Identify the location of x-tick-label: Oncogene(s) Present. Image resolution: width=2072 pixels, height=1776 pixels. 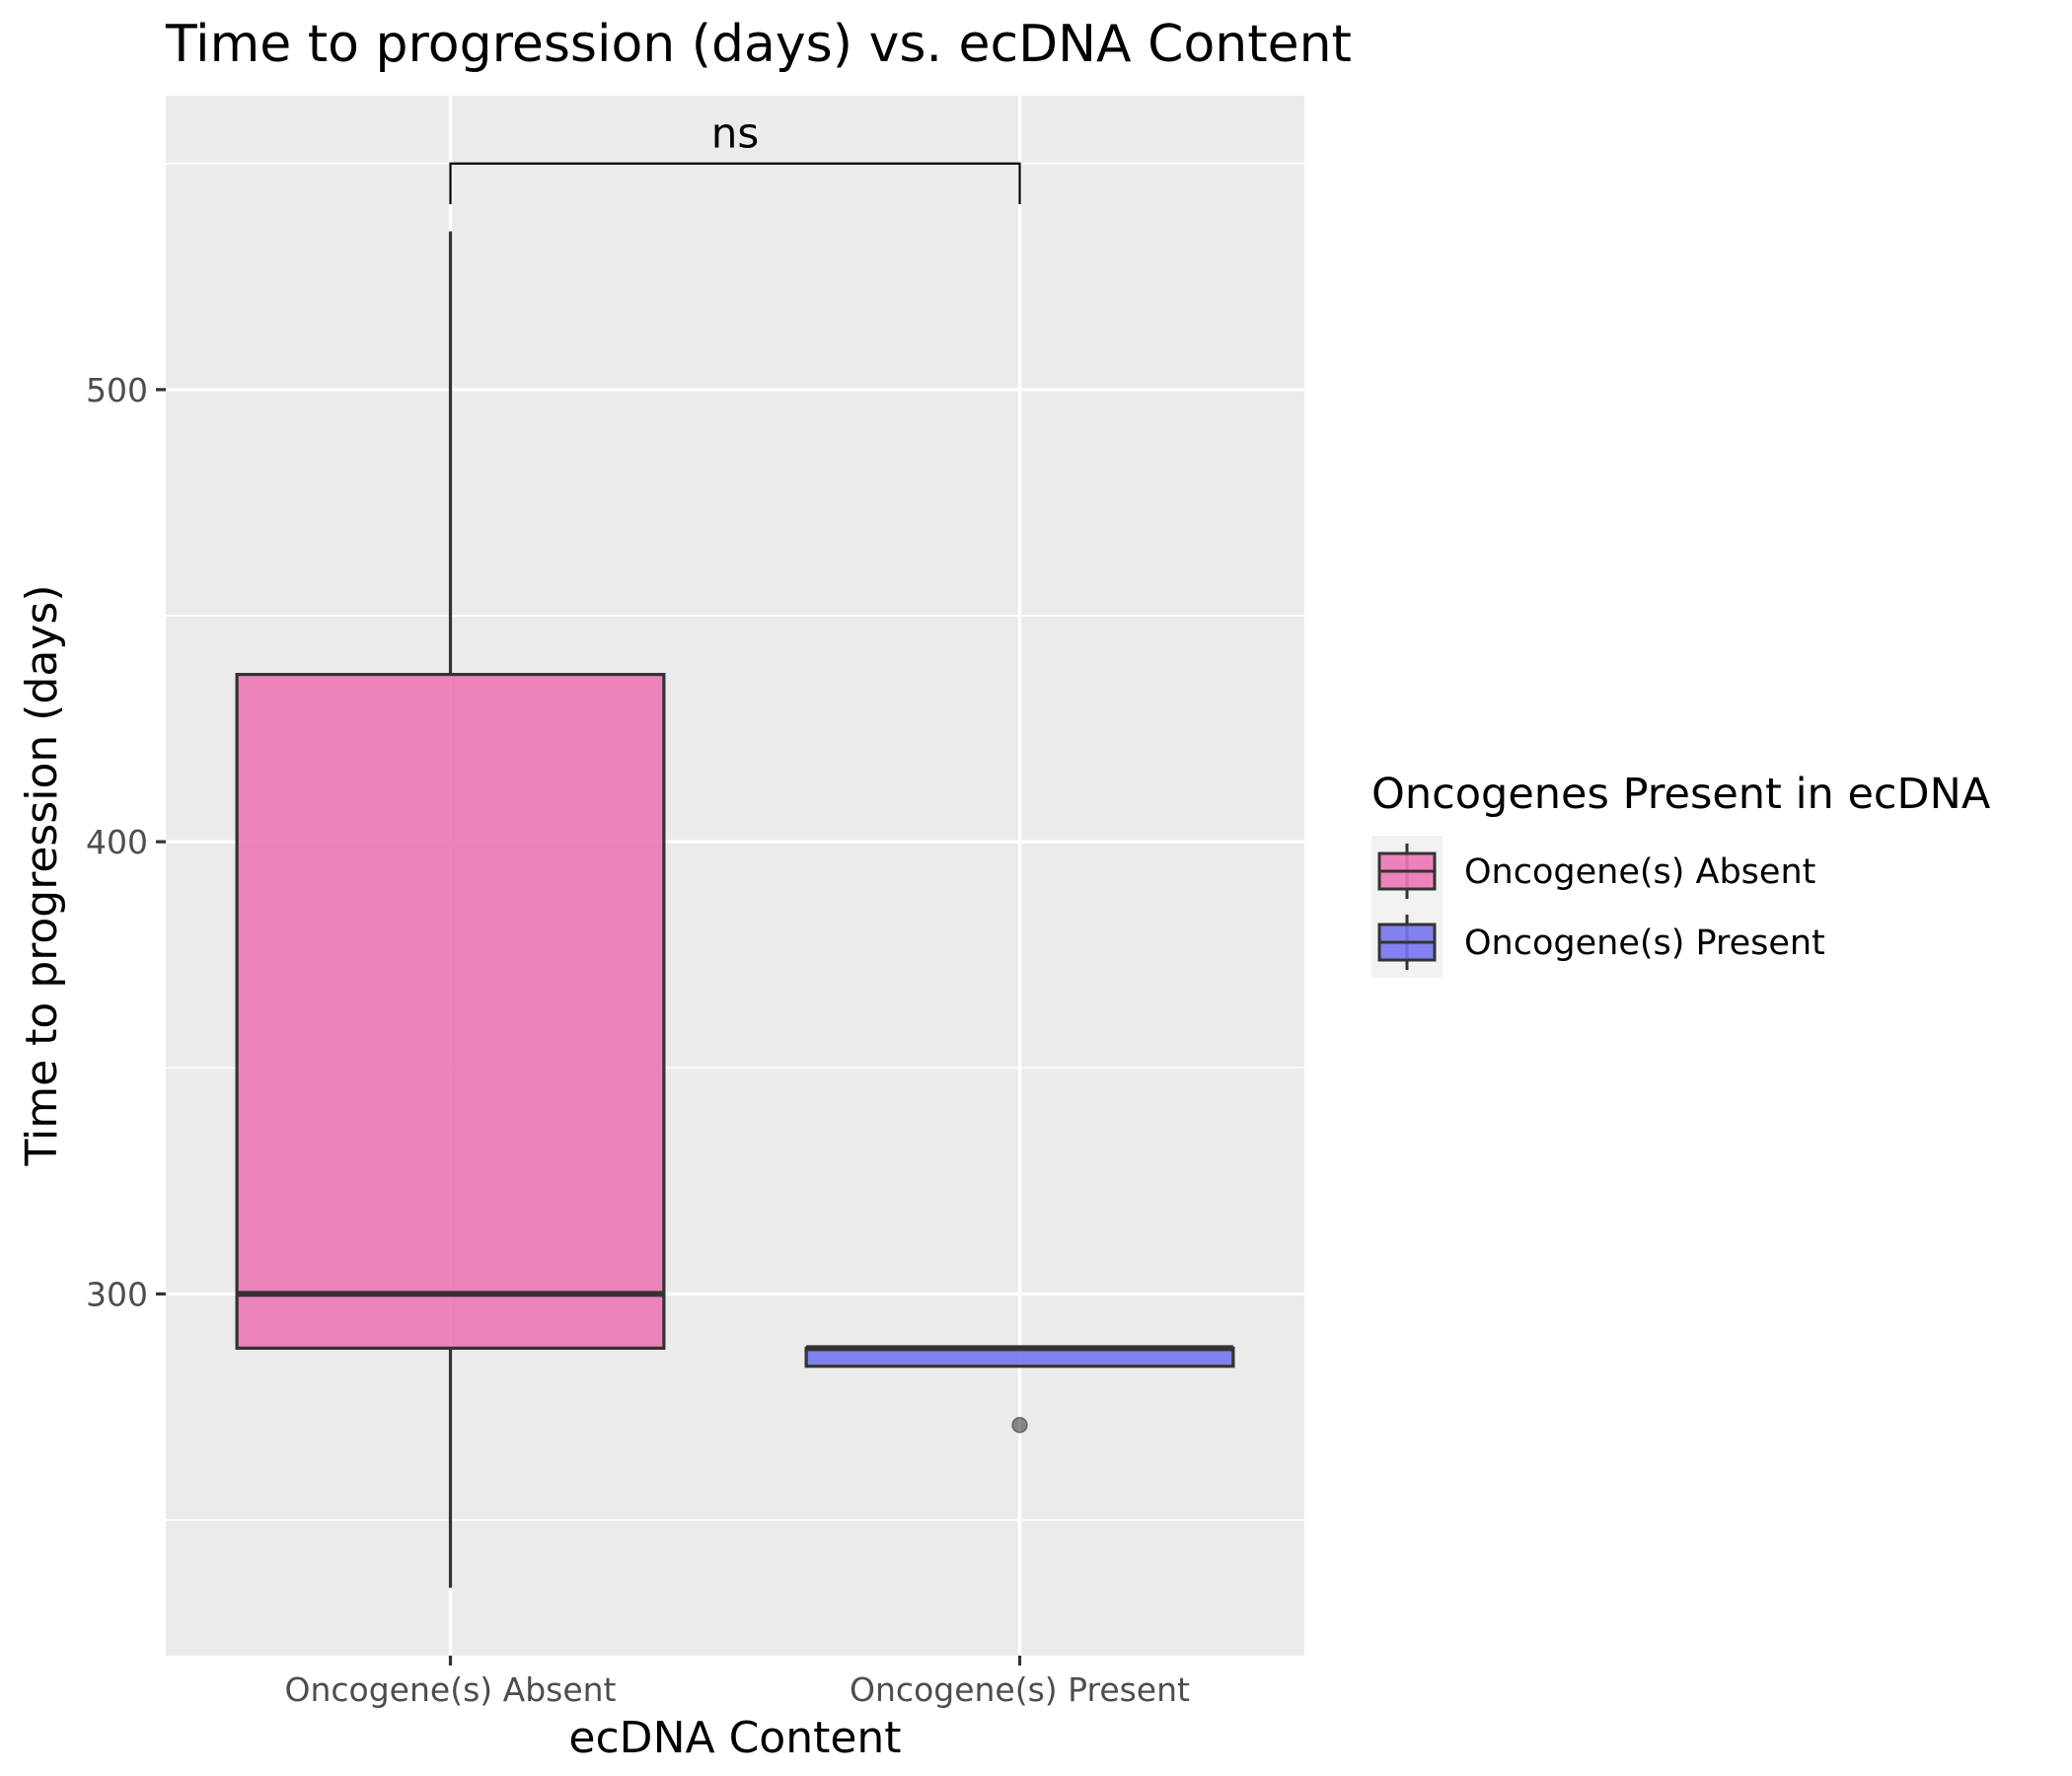
(1020, 1690).